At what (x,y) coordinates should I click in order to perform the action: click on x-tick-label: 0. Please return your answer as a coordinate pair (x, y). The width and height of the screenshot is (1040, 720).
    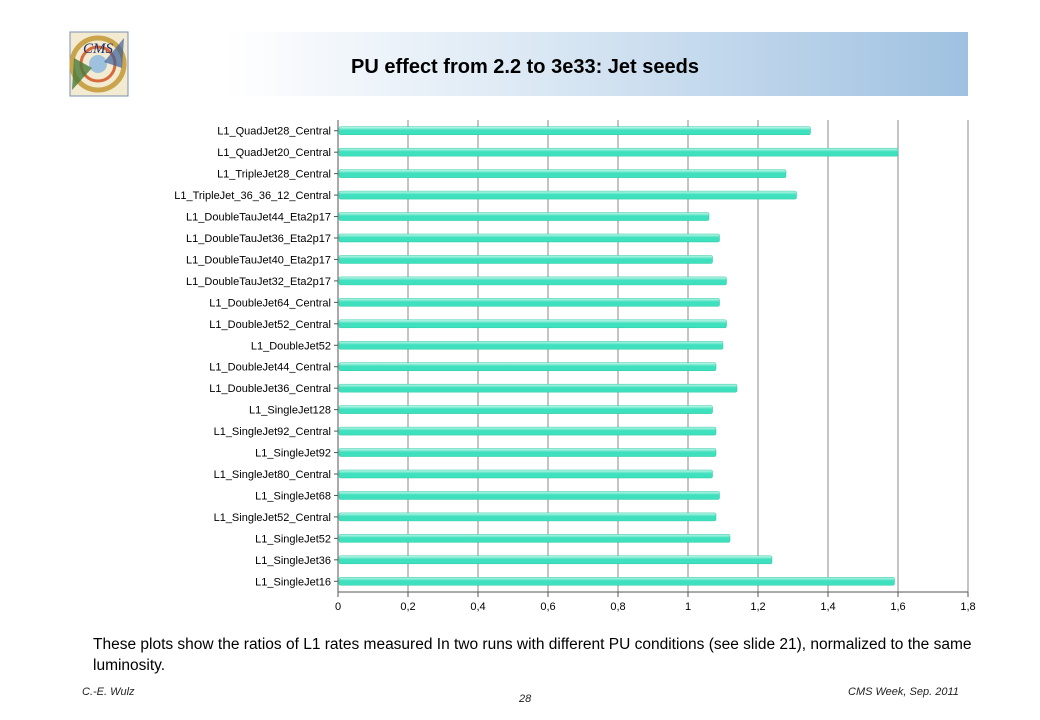
    Looking at the image, I should click on (338, 607).